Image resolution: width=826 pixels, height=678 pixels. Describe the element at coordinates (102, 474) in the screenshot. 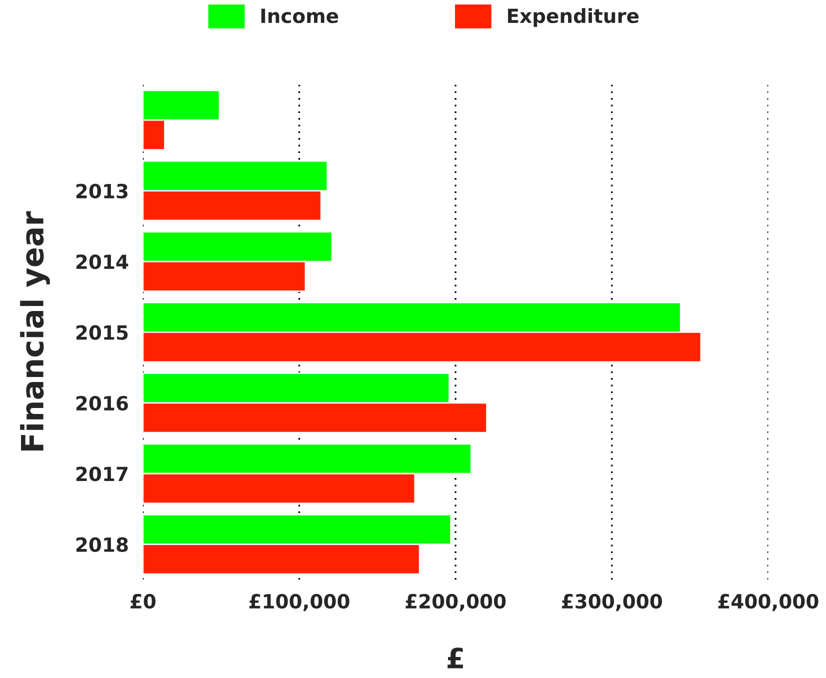

I see `y-tick-label: 2017` at that location.